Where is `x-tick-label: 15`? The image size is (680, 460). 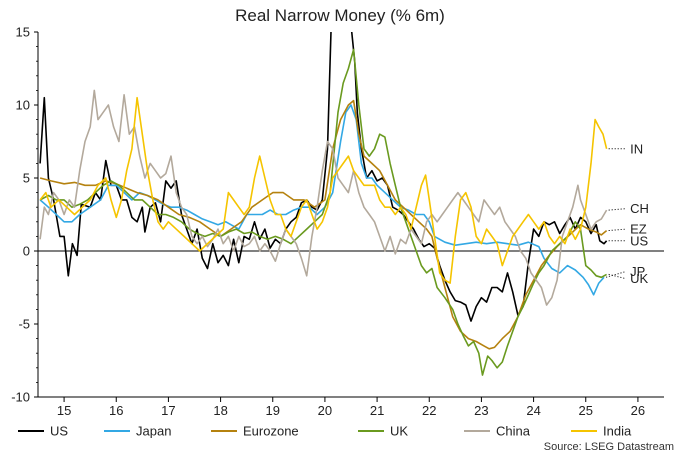 x-tick-label: 15 is located at coordinates (64, 410).